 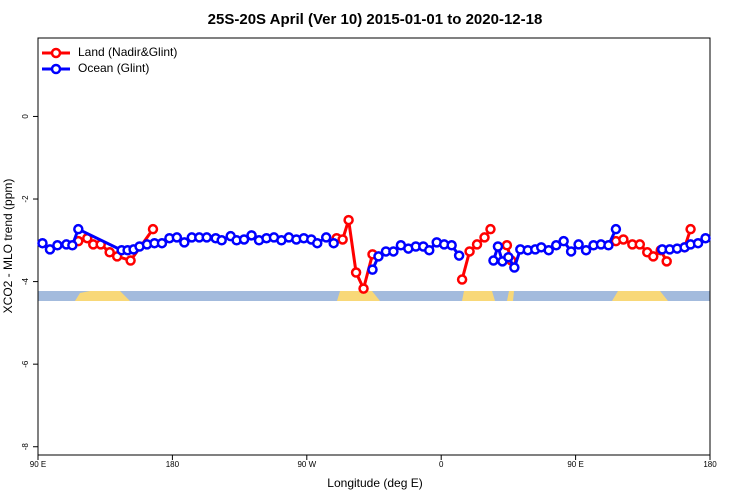 What do you see at coordinates (25, 281) in the screenshot?
I see `y-tick-label: -4` at bounding box center [25, 281].